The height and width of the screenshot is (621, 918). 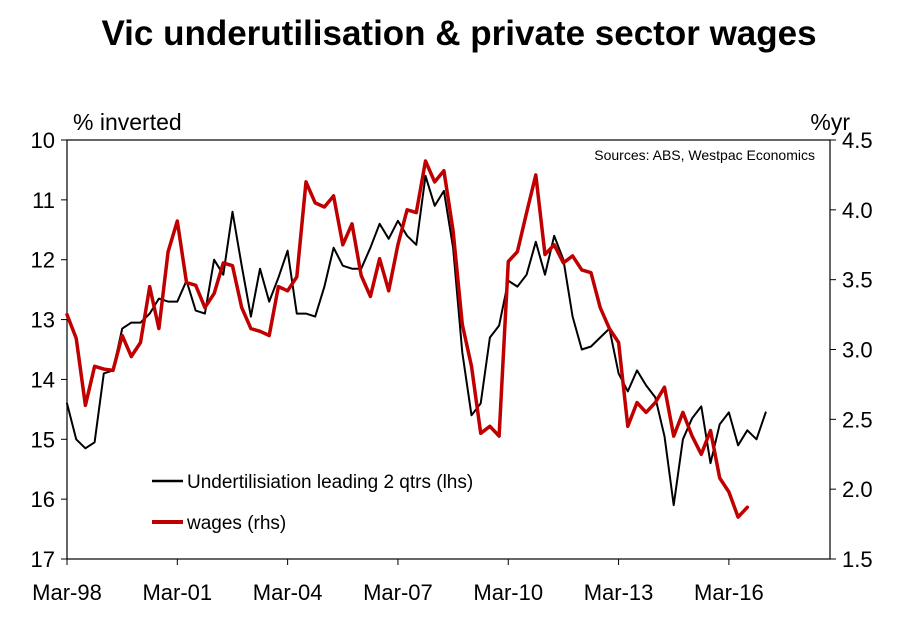 What do you see at coordinates (857, 489) in the screenshot?
I see `y-right-tick-label: 2.0` at bounding box center [857, 489].